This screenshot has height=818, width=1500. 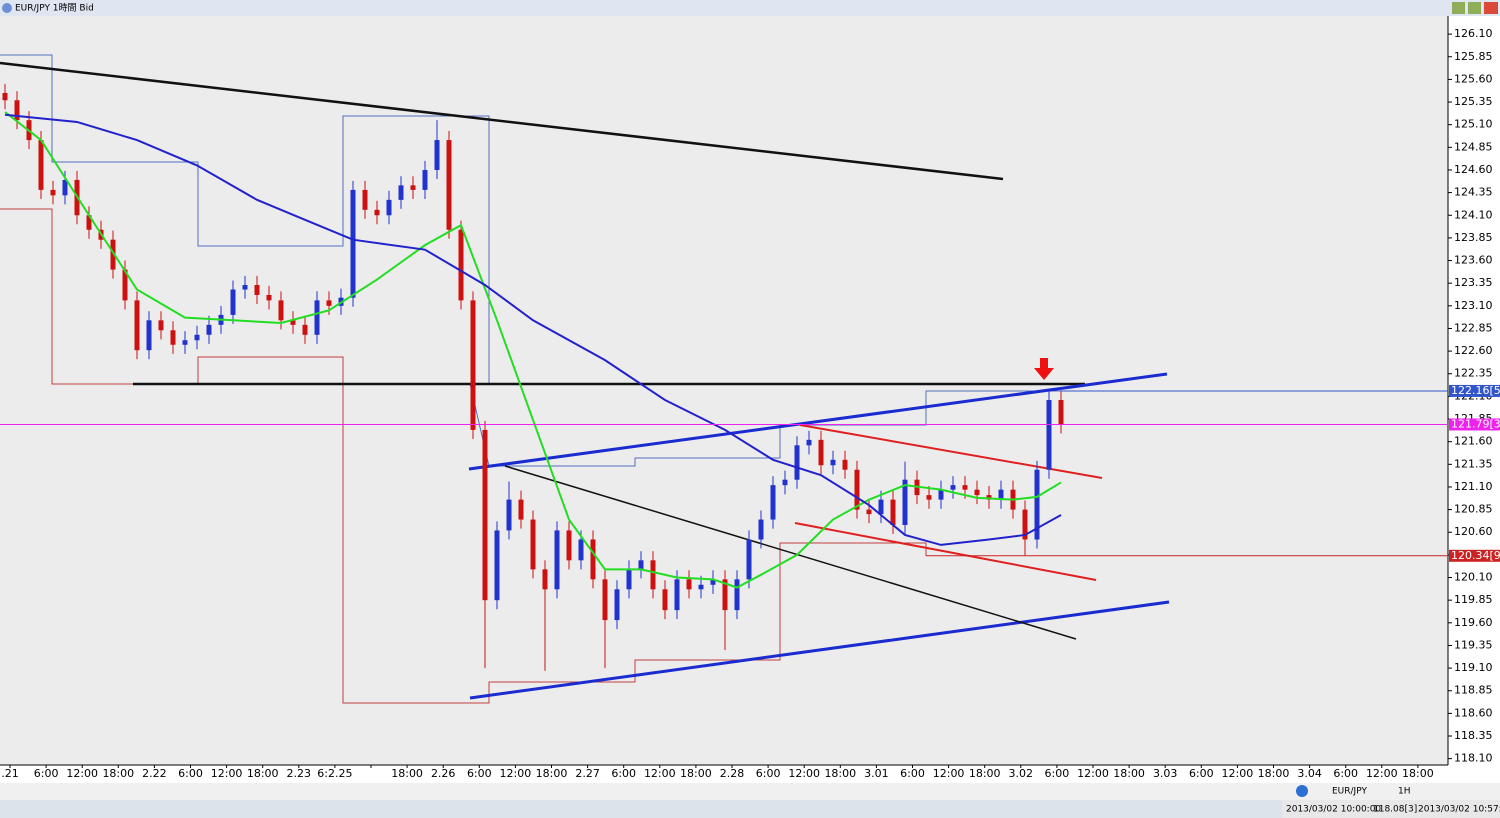 I want to click on y-tick-label: 120.10, so click(x=1473, y=577).